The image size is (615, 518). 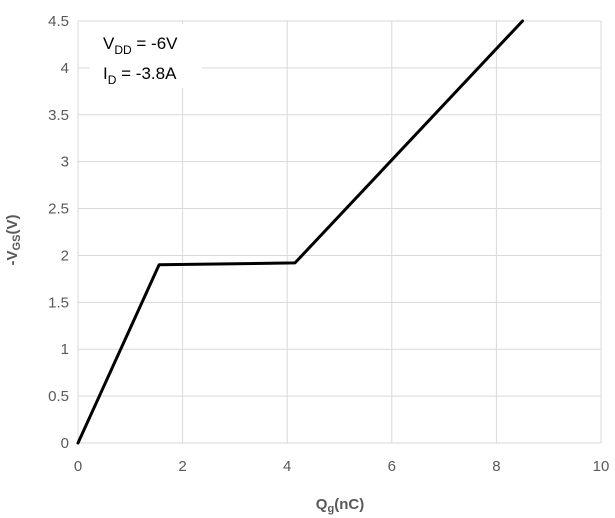 What do you see at coordinates (140, 45) in the screenshot?
I see `annotation-vdd: VDD = -6V` at bounding box center [140, 45].